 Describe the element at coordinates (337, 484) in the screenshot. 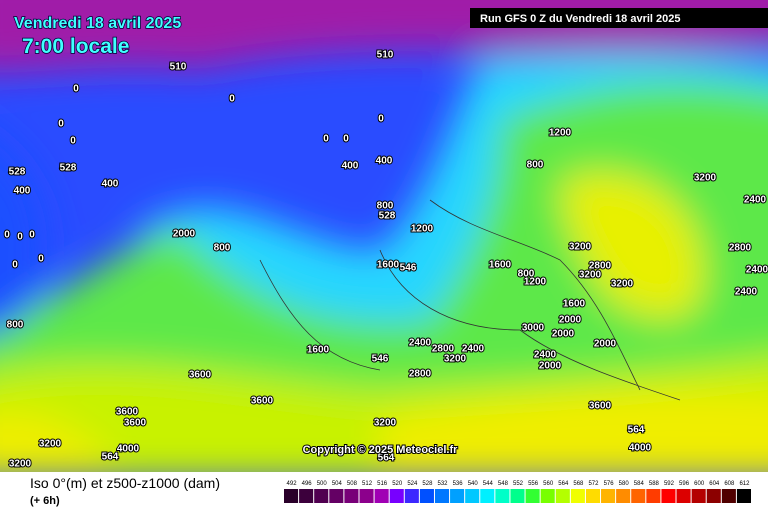

I see `legend-label: 504` at that location.